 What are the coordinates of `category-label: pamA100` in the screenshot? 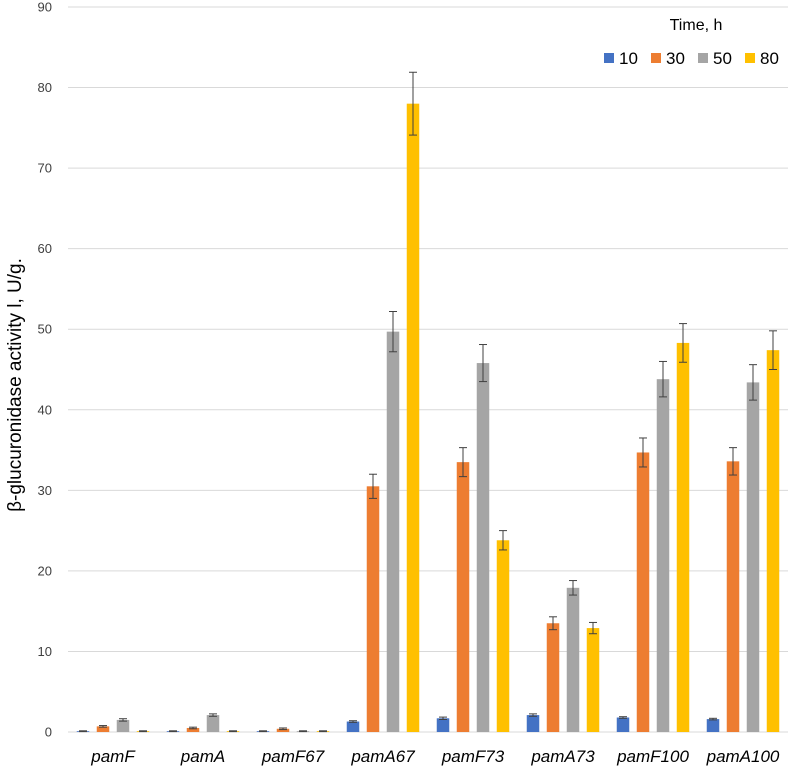 It's located at (743, 756).